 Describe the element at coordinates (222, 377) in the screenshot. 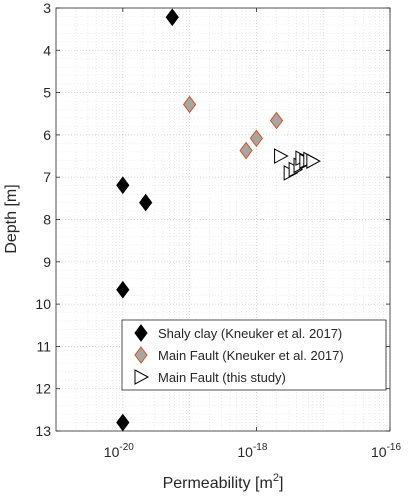

I see `legend-label: Main Fault (this study)` at that location.